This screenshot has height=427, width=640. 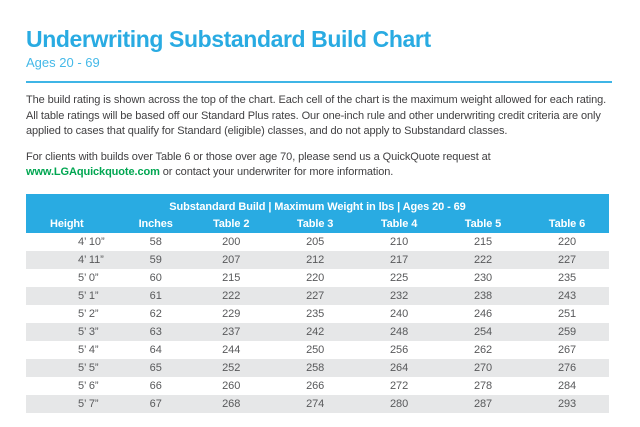 What do you see at coordinates (483, 349) in the screenshot?
I see `weight-cell: 262` at bounding box center [483, 349].